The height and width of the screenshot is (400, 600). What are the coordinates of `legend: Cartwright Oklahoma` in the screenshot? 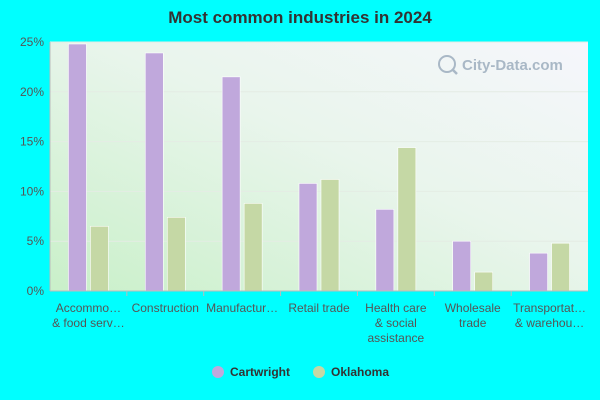 It's located at (300, 372).